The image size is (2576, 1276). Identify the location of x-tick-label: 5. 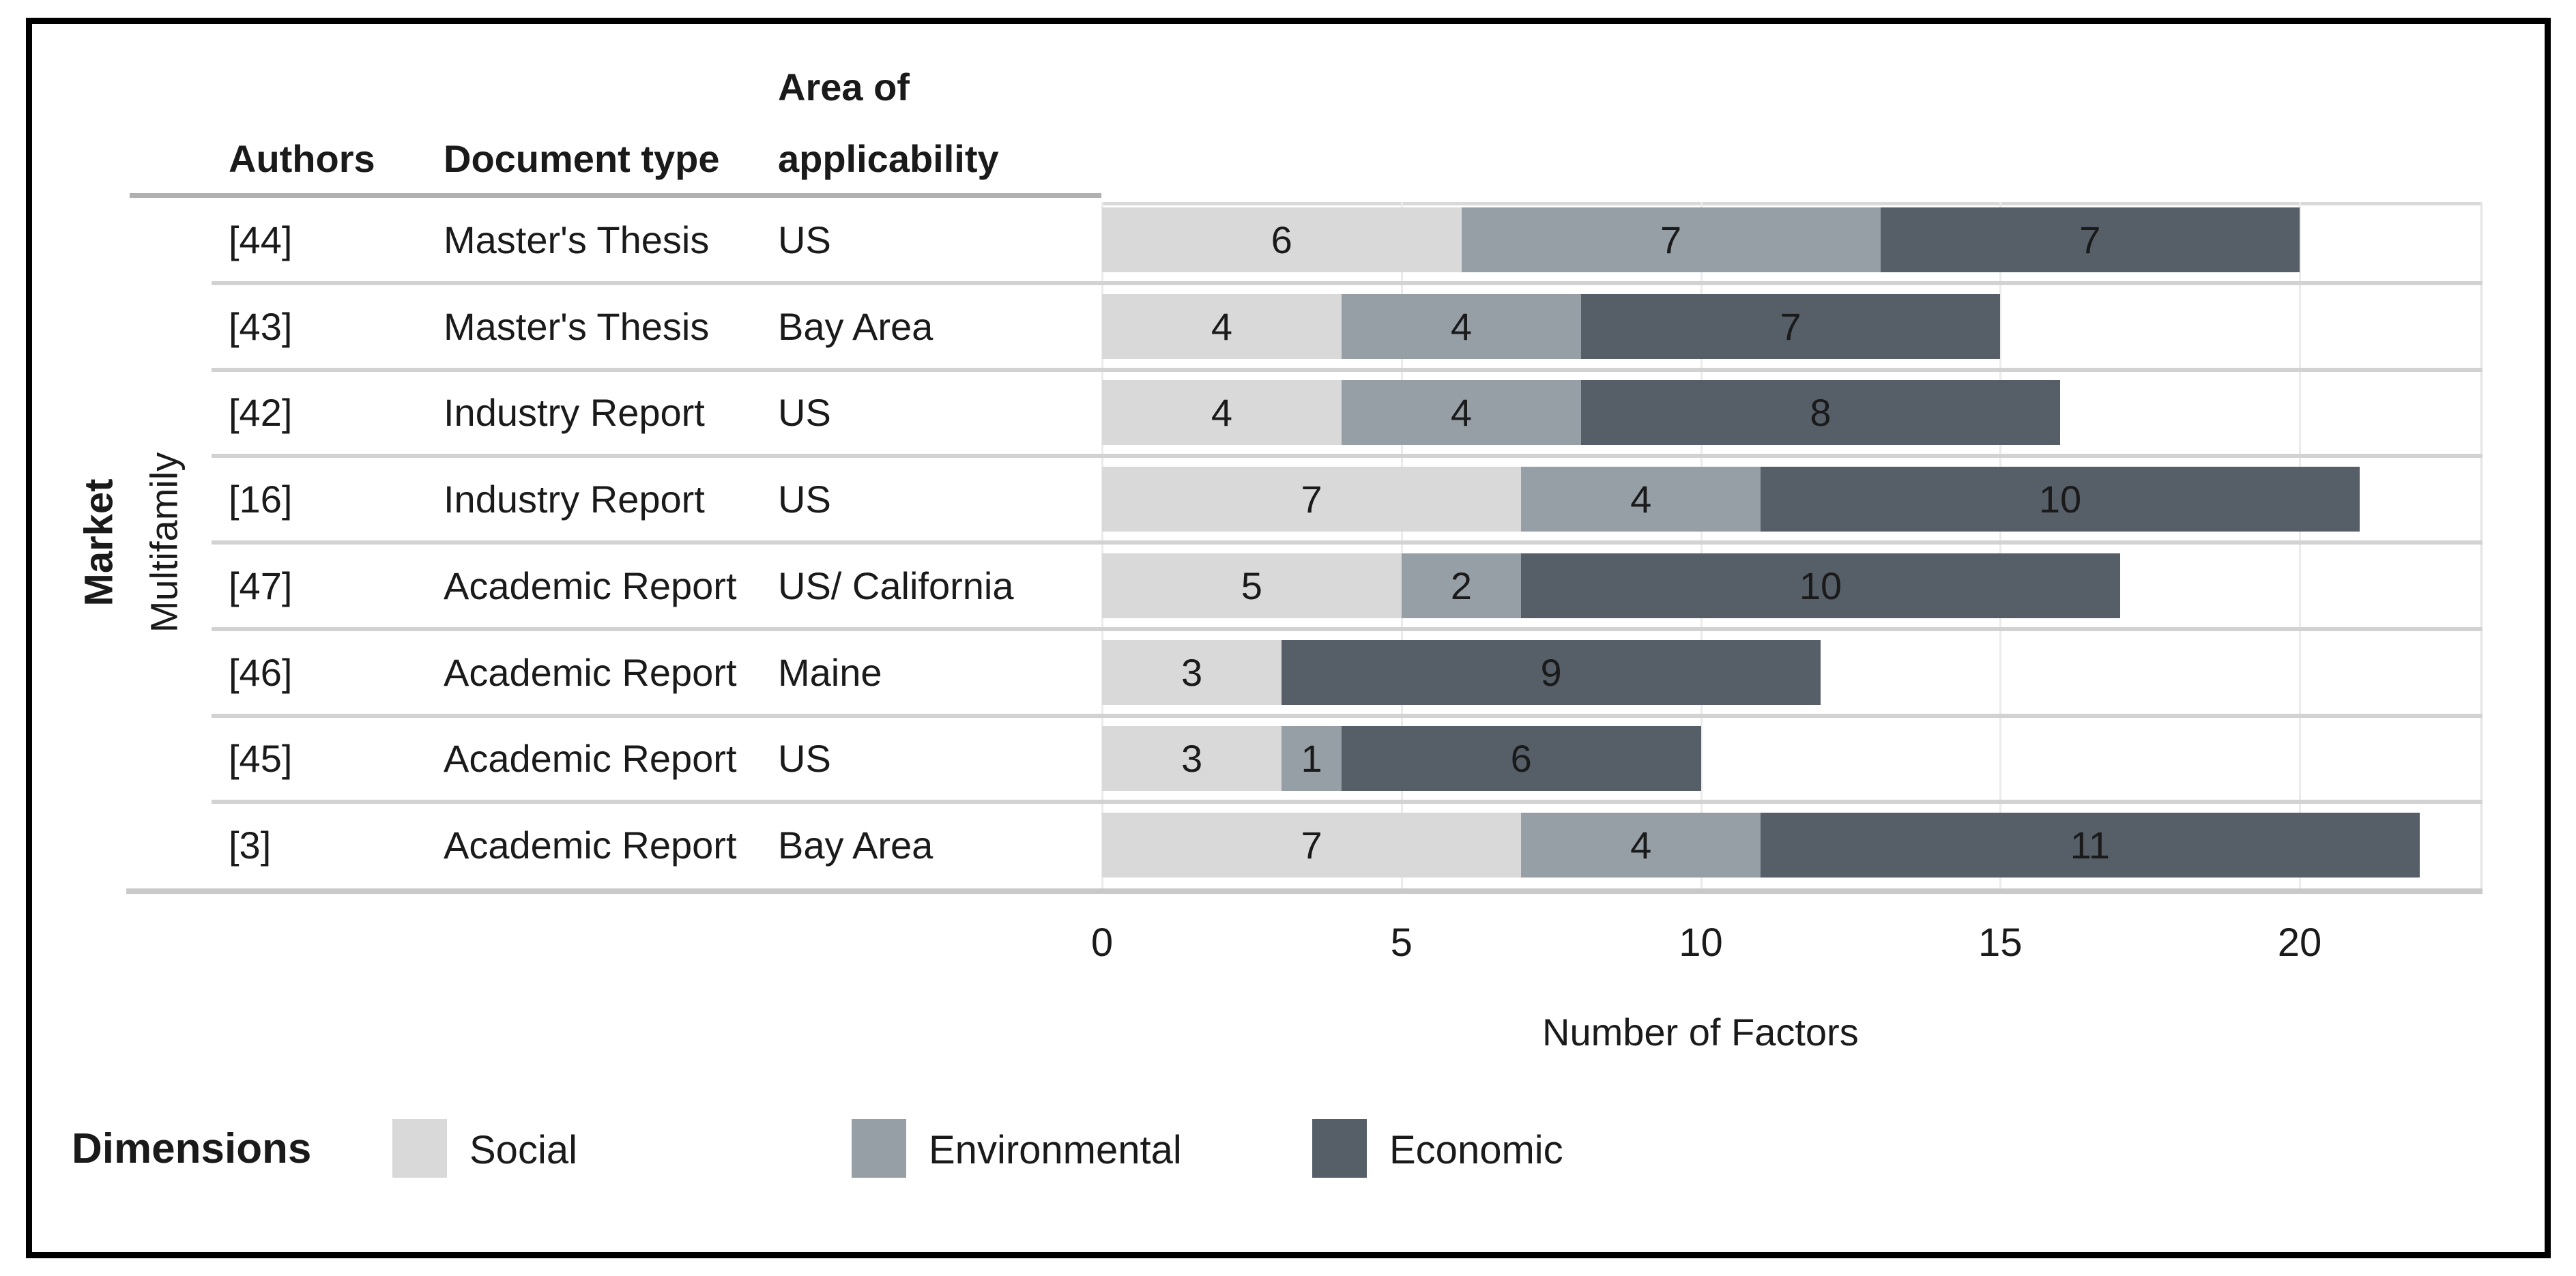
(1401, 942).